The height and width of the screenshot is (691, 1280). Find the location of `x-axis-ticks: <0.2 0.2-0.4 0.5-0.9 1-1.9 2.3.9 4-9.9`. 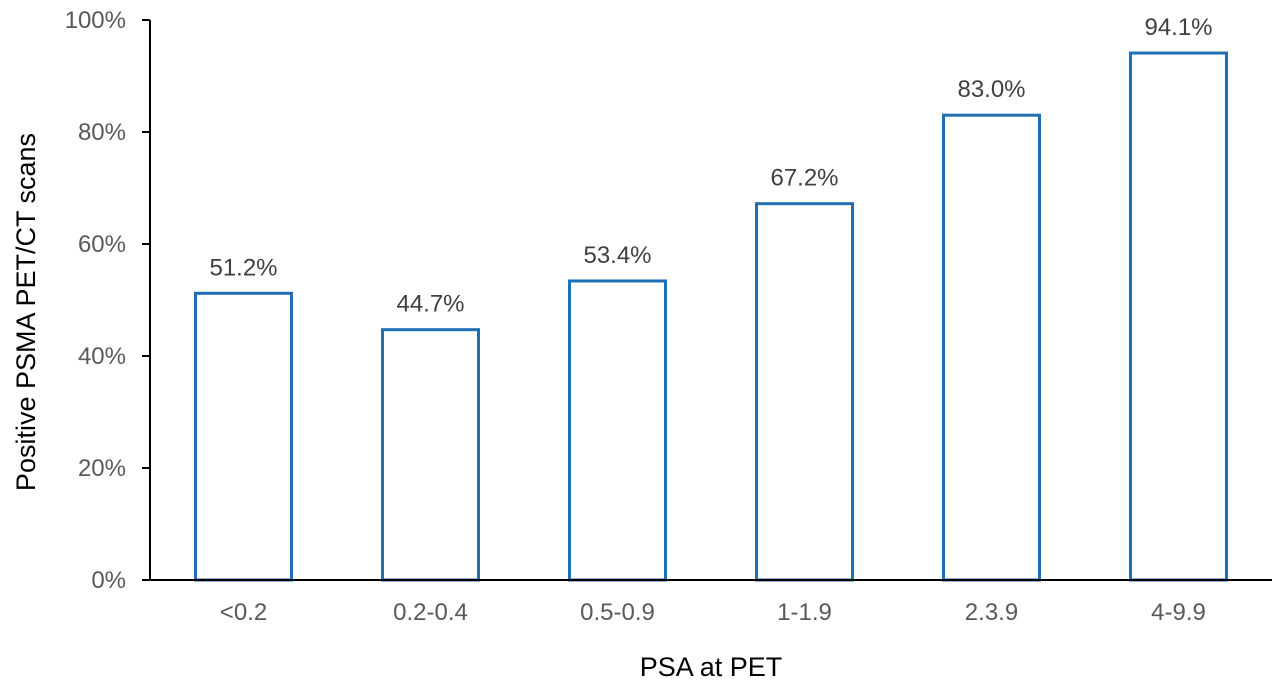

x-axis-ticks: <0.2 0.2-0.4 0.5-0.9 1-1.9 2.3.9 4-9.9 is located at coordinates (713, 612).